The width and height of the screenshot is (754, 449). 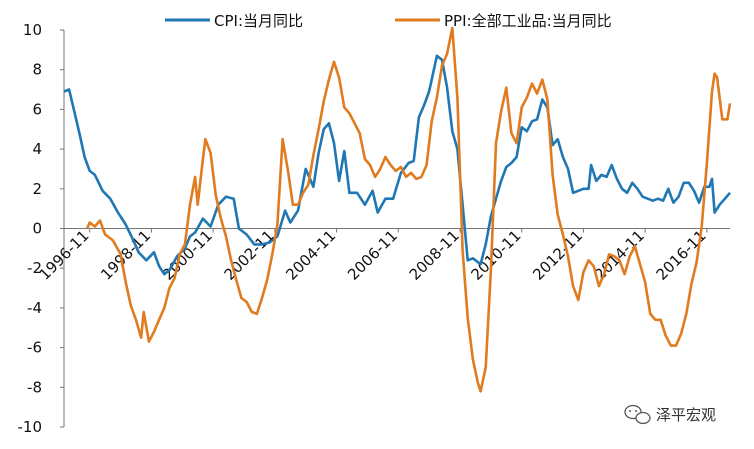 I want to click on y-tick-label: -6, so click(x=34, y=348).